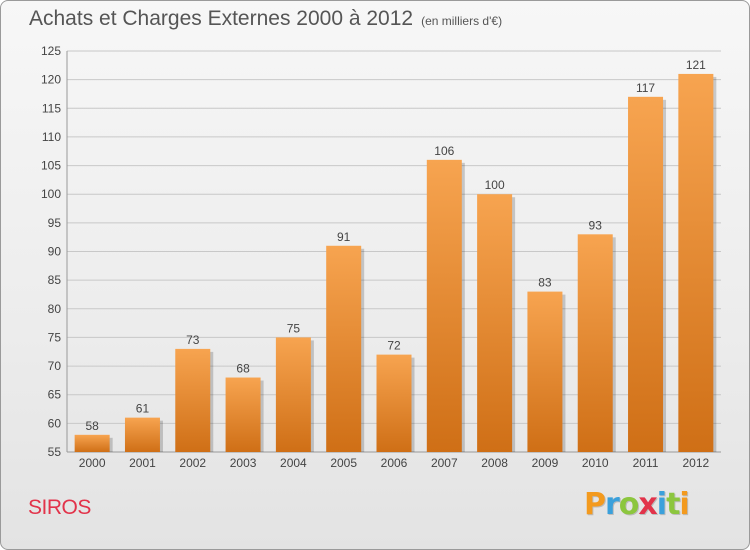  I want to click on y-tick-label: 105, so click(51, 166).